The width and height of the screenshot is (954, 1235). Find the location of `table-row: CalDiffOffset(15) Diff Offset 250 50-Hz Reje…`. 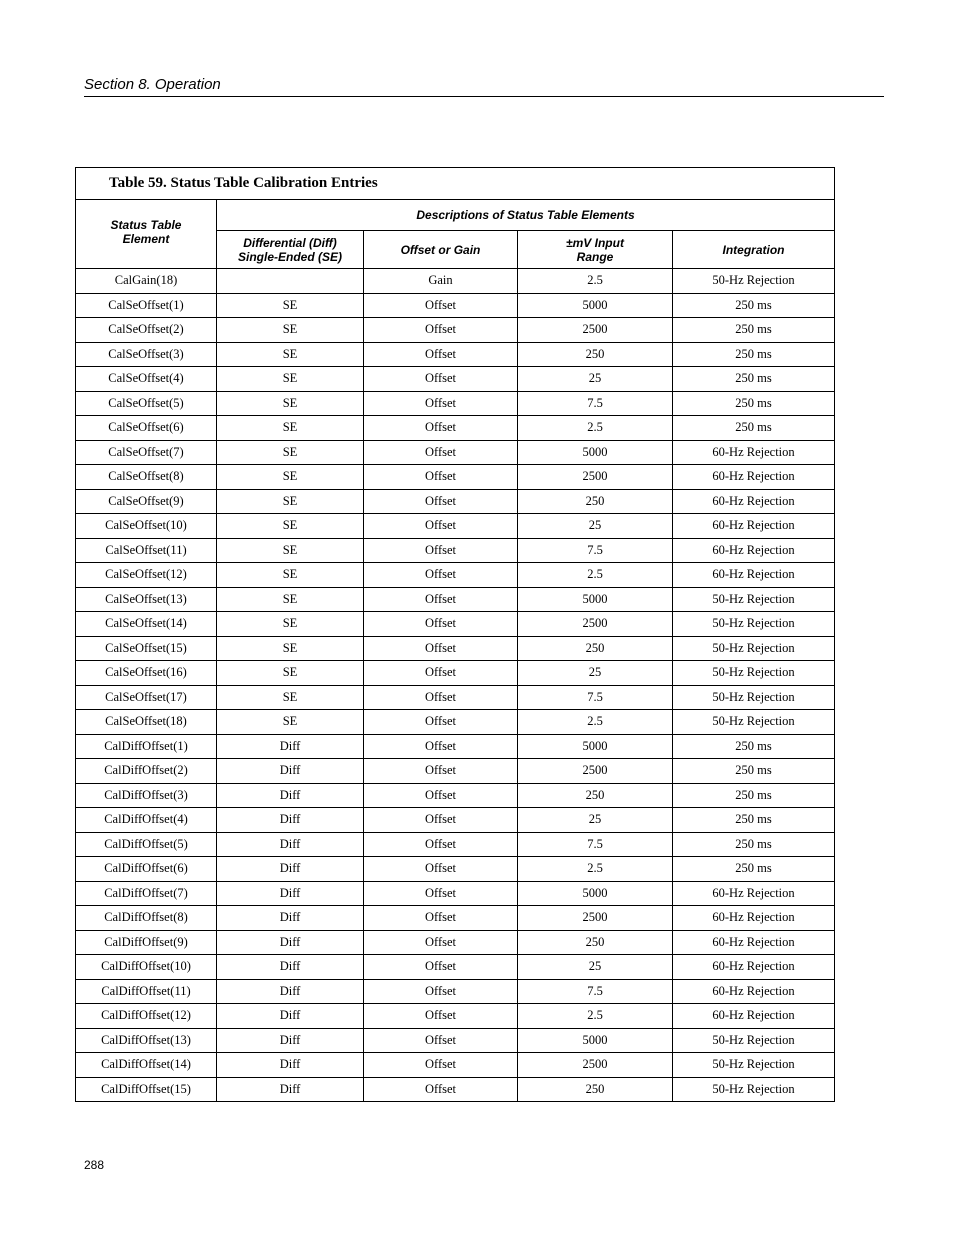

table-row: CalDiffOffset(15) Diff Offset 250 50-Hz Reje… is located at coordinates (455, 1089).